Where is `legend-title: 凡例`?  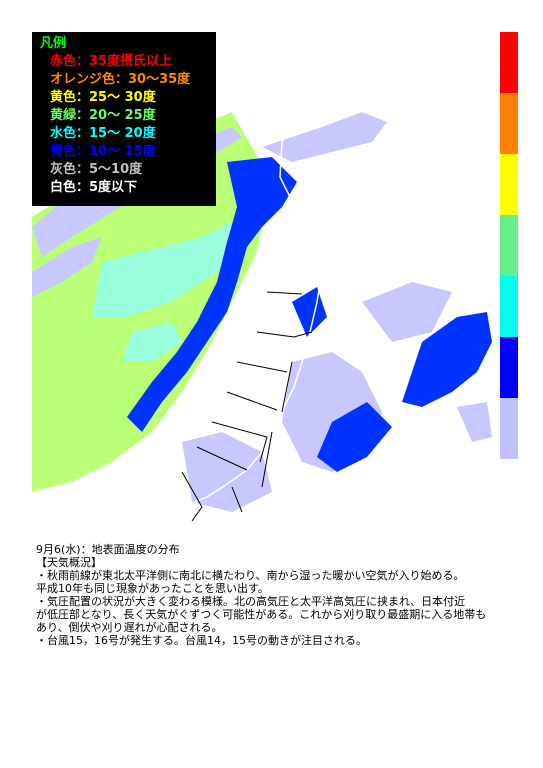 legend-title: 凡例 is located at coordinates (53, 43).